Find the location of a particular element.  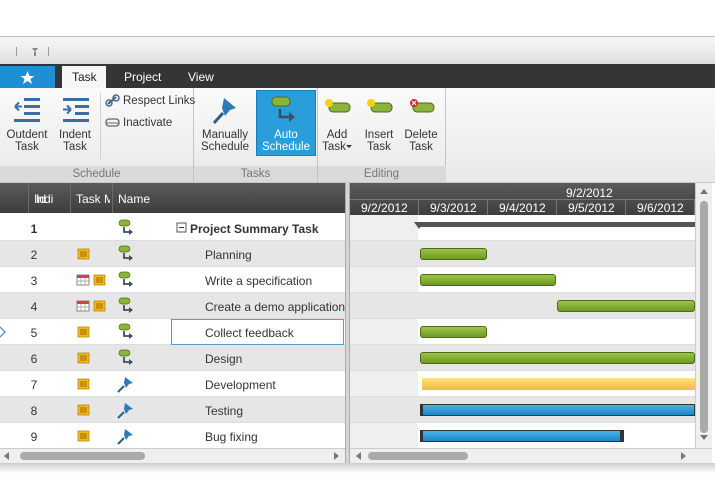

column-header: Name is located at coordinates (134, 199).